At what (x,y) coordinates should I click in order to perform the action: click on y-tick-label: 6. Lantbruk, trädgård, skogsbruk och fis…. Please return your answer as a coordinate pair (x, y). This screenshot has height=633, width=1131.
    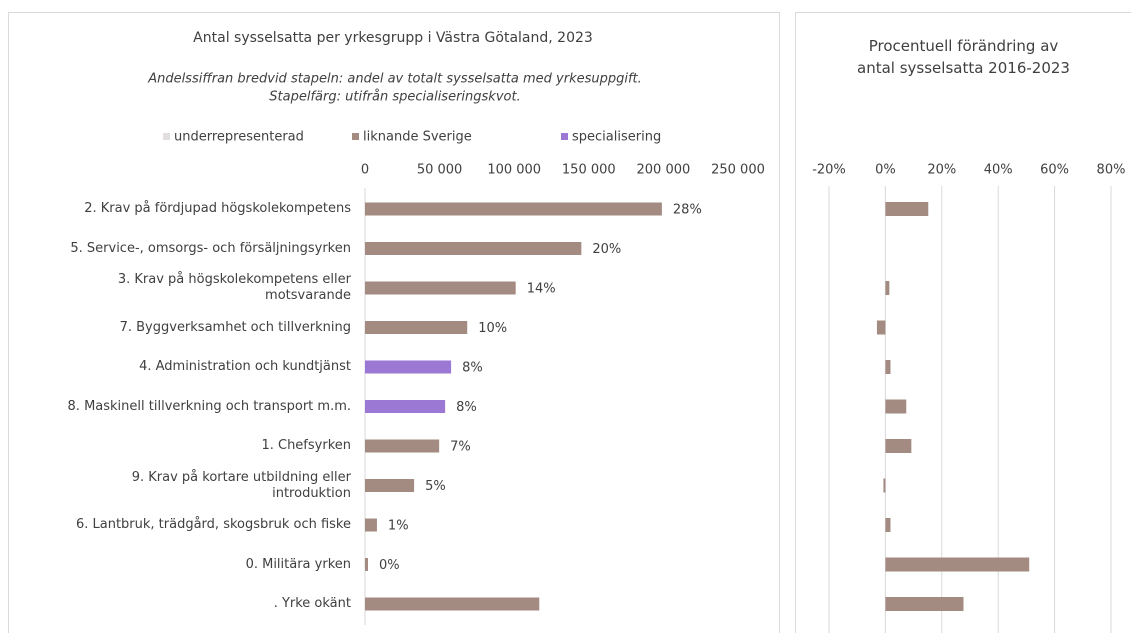
    Looking at the image, I should click on (213, 524).